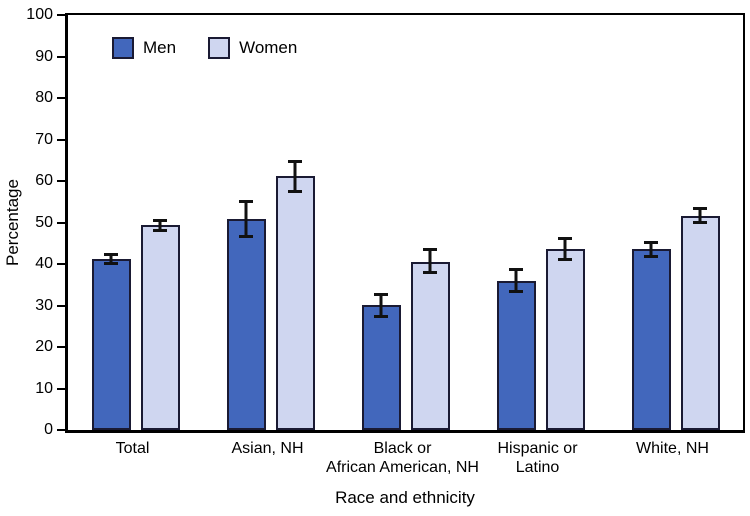  I want to click on legend-swatch-men, so click(123, 48).